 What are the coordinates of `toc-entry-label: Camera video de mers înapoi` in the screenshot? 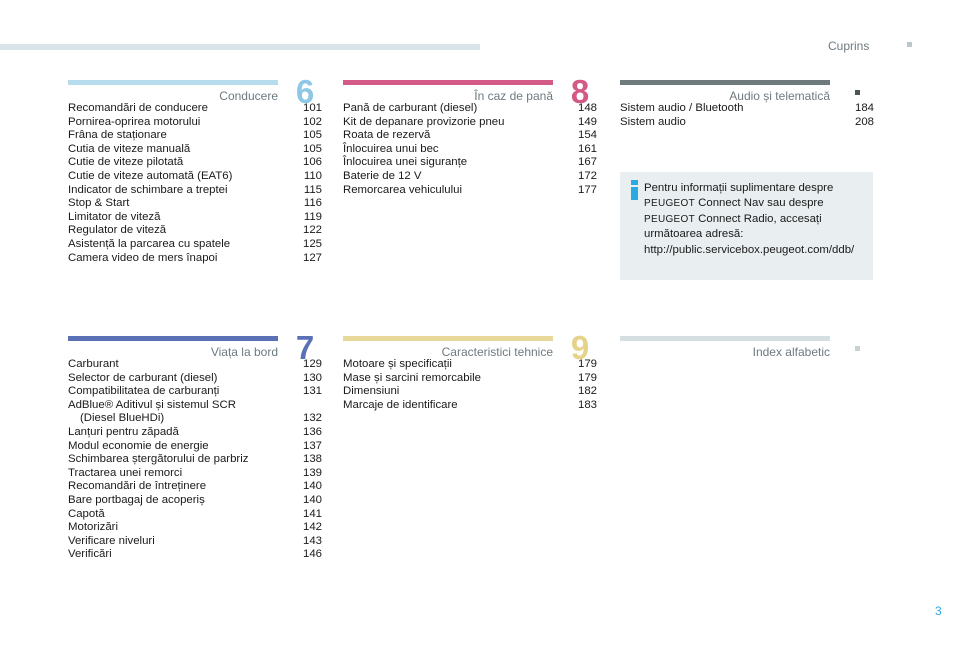 It's located at (177, 259).